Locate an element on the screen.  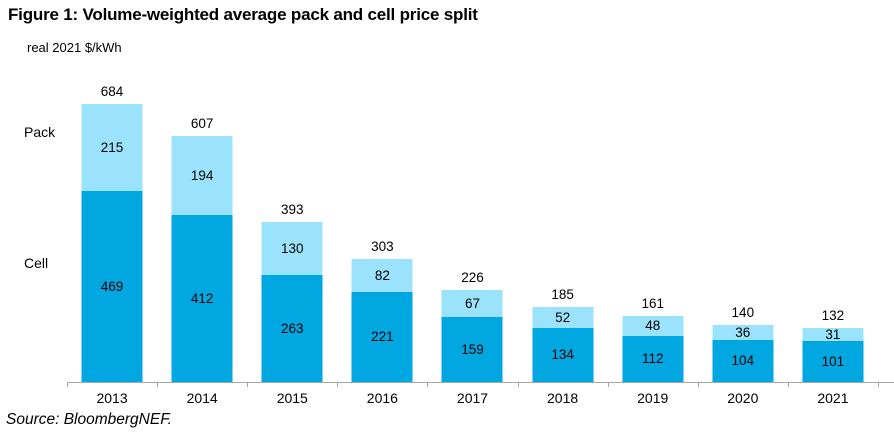
total-label-2019: 161 is located at coordinates (652, 303).